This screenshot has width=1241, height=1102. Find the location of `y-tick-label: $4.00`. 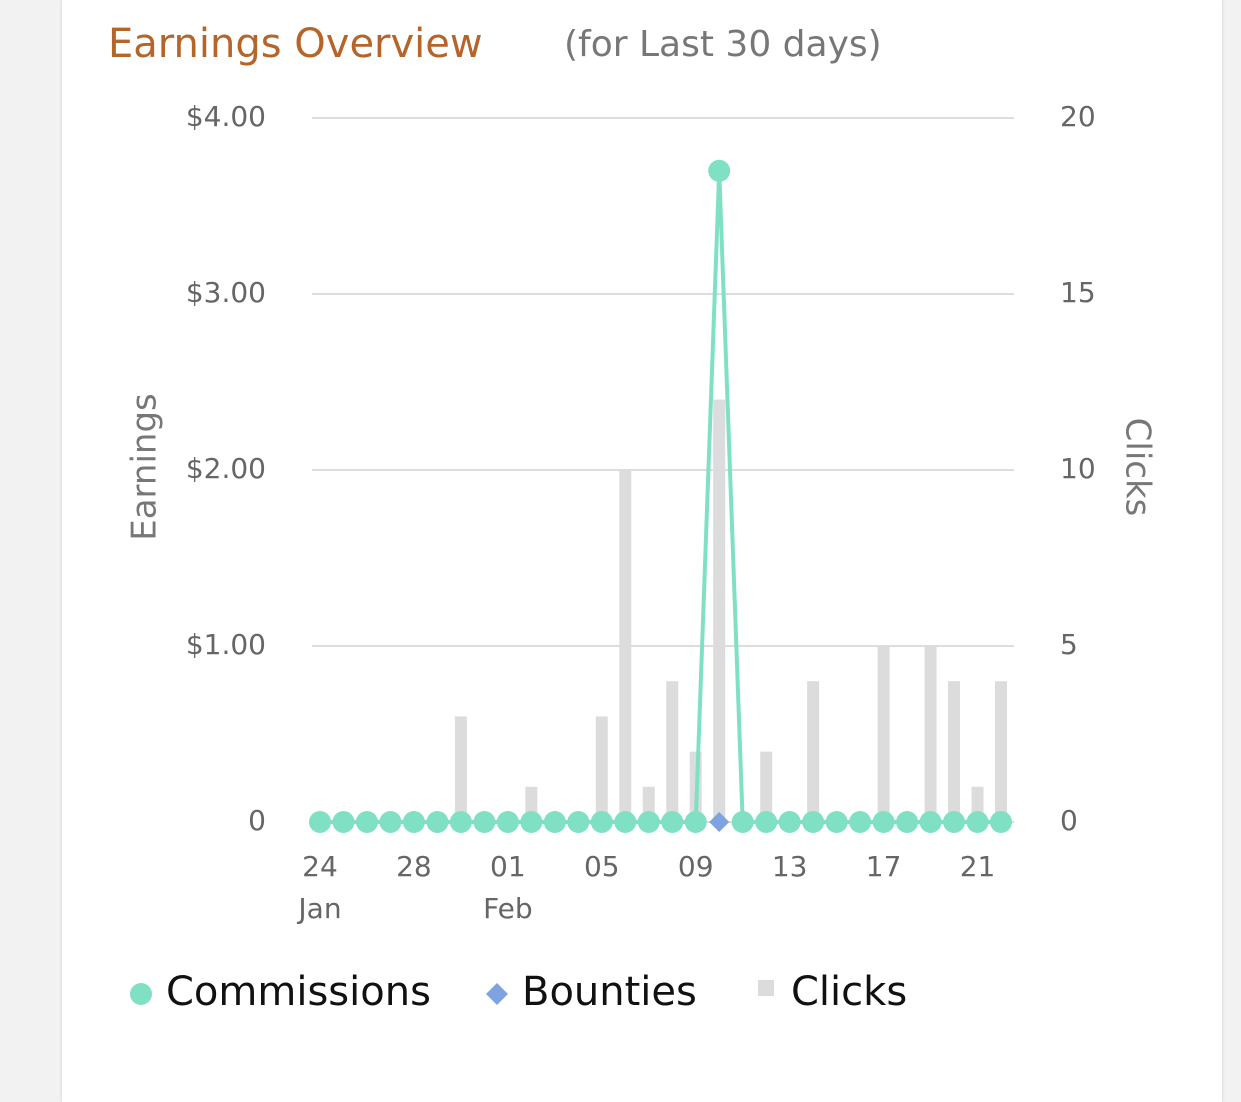

y-tick-label: $4.00 is located at coordinates (226, 116).